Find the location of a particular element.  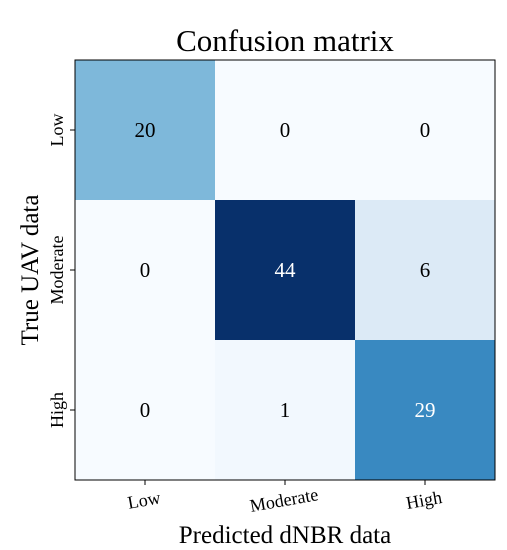

cell-value-1-0: 0 is located at coordinates (145, 270).